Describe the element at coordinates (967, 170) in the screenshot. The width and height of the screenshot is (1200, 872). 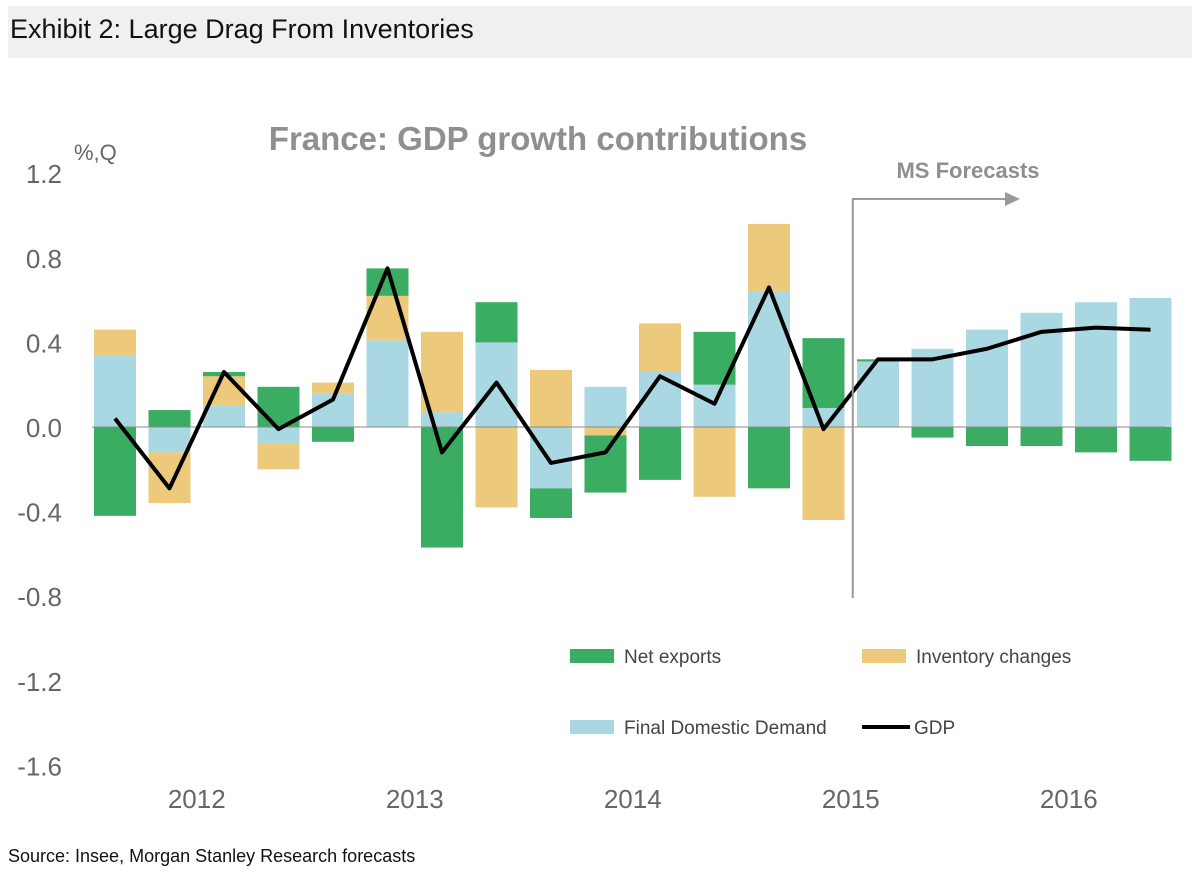
I see `forecast-annotation: MS Forecasts` at that location.